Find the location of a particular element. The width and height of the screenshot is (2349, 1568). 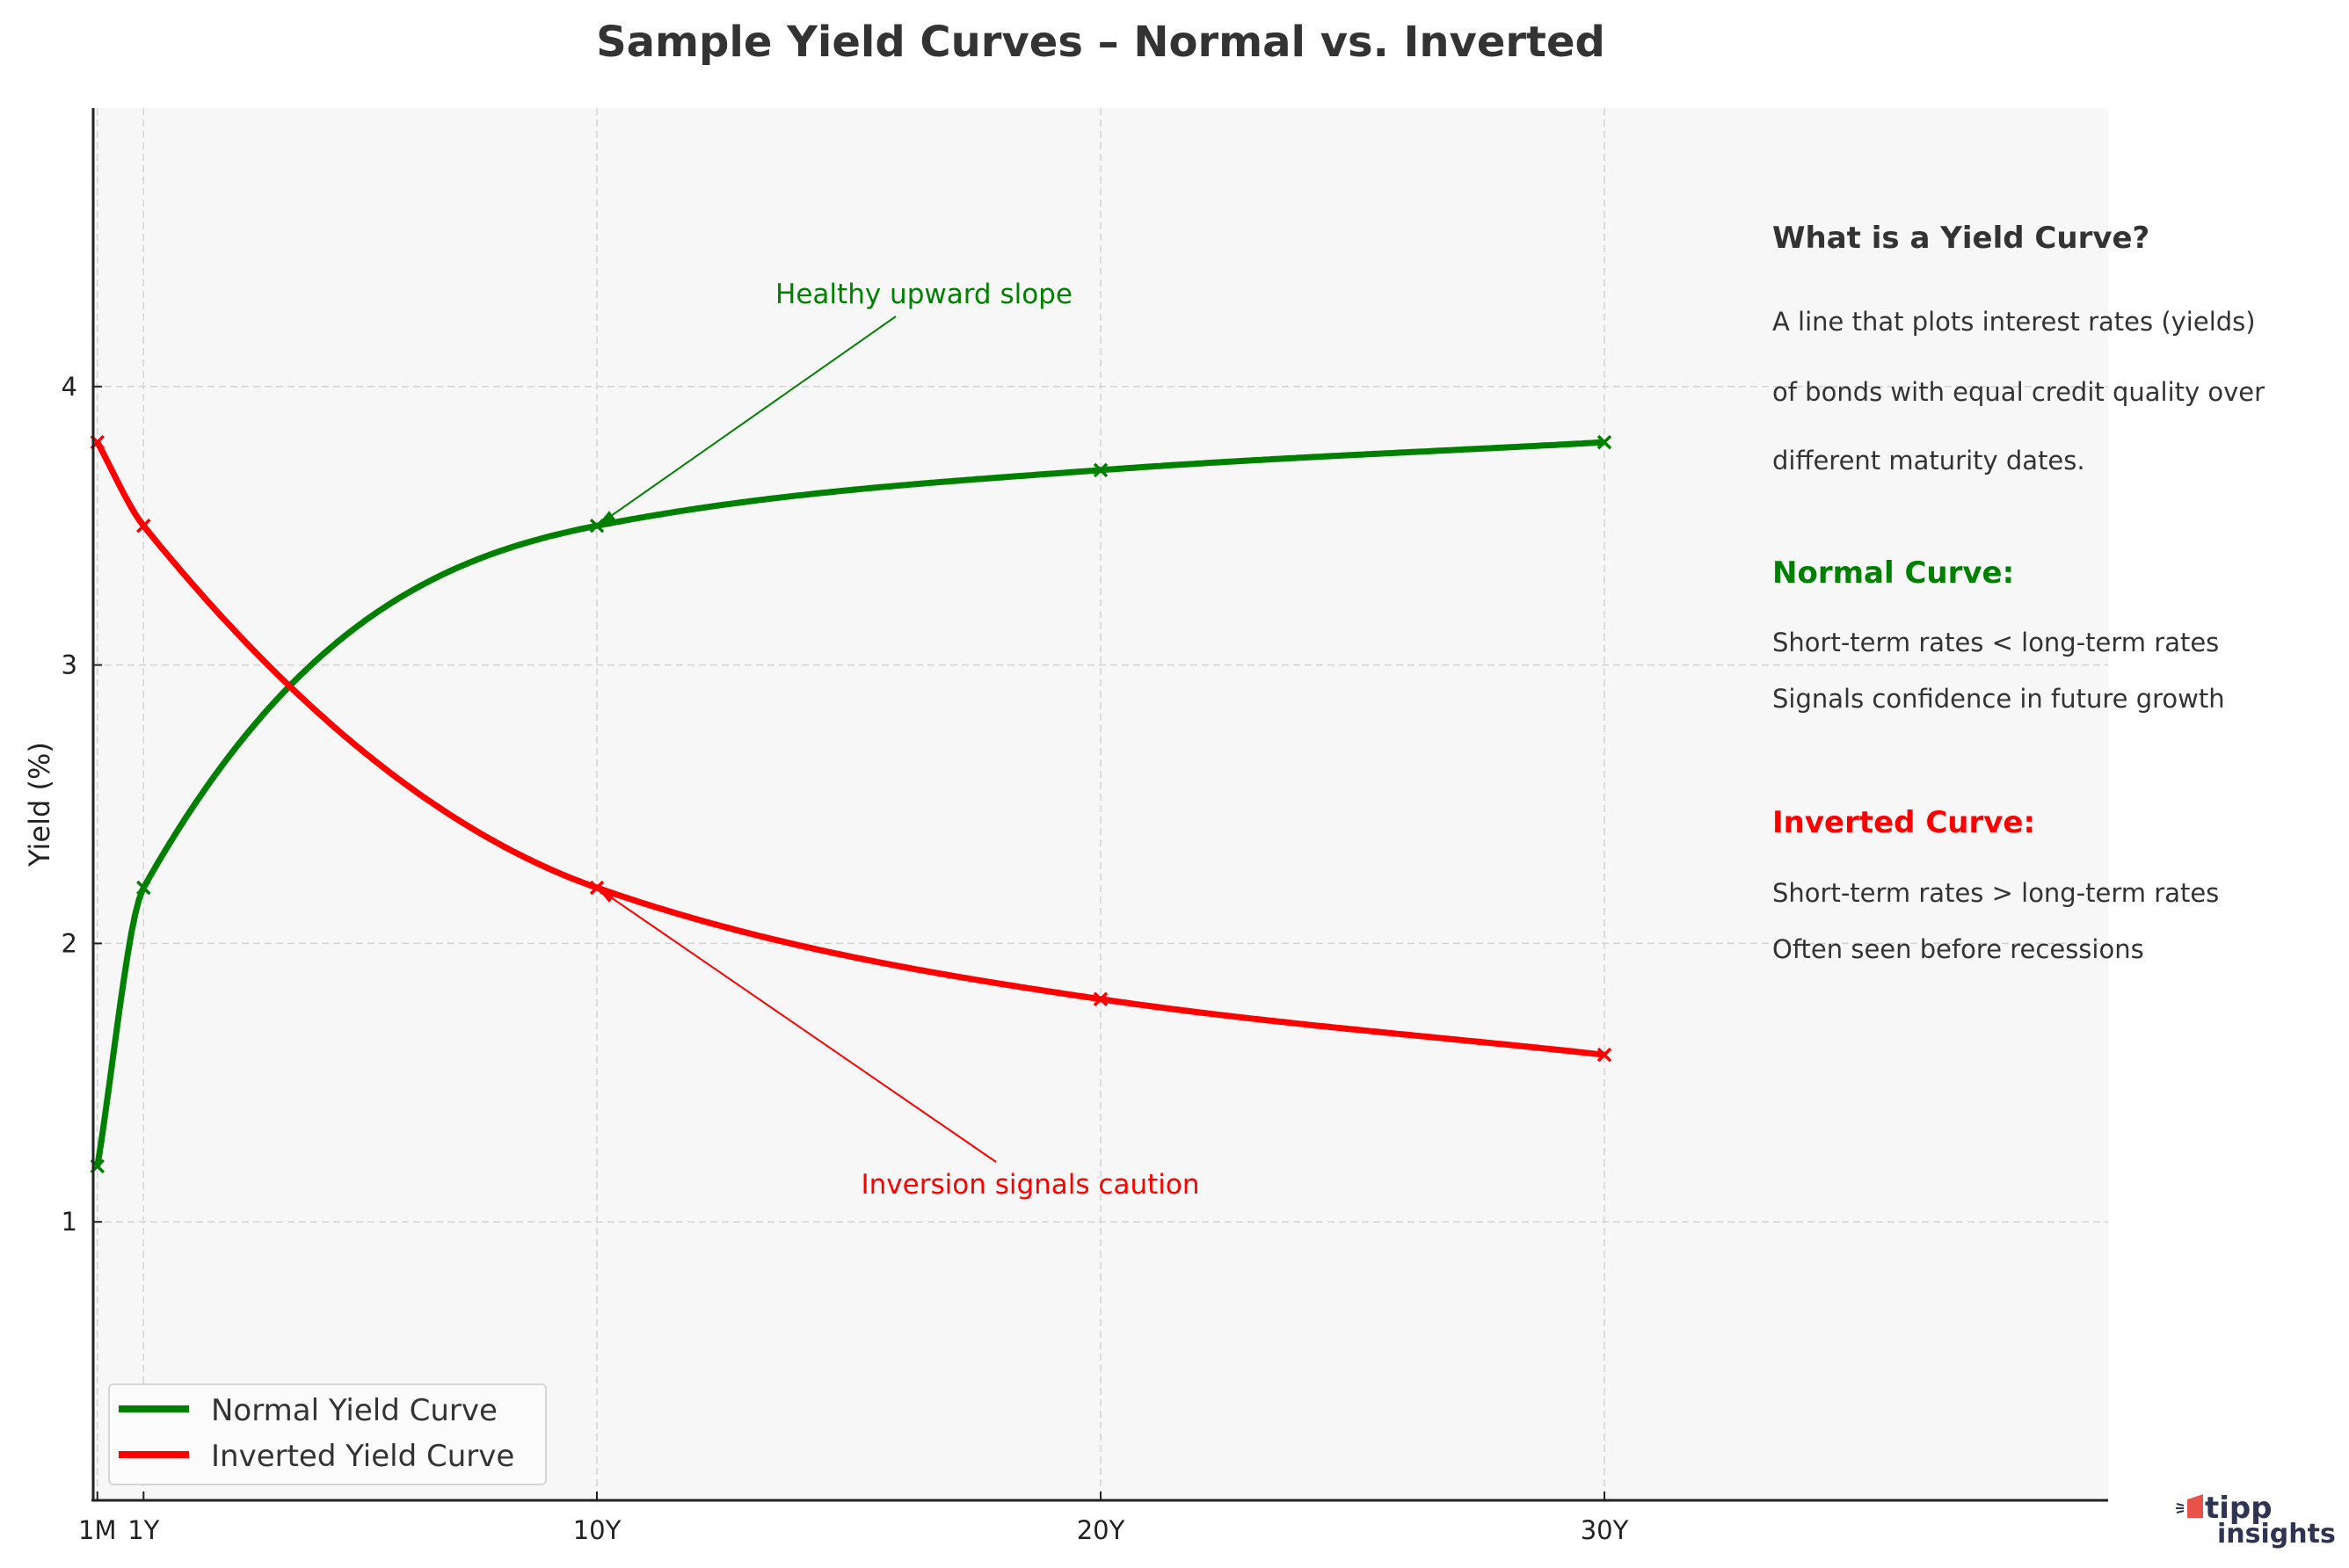

legend-box is located at coordinates (327, 1434).